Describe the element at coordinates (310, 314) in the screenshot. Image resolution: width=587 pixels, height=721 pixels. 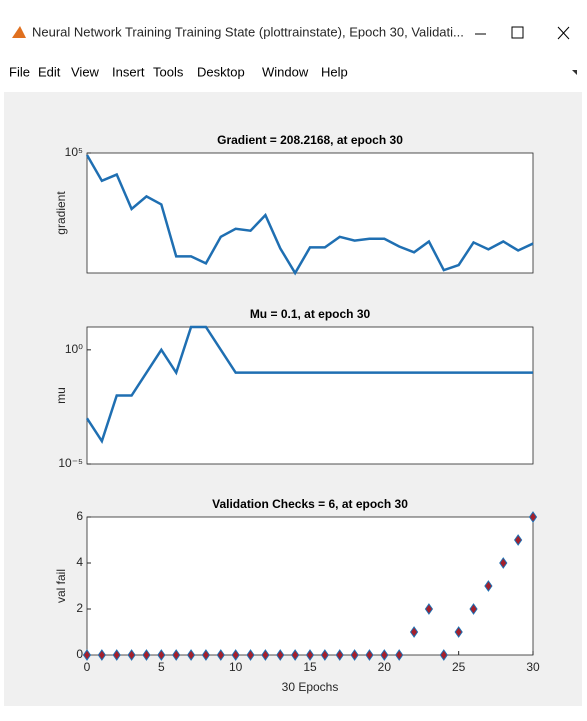
I see `chart-title: Mu = 0.1, at epoch 30` at that location.